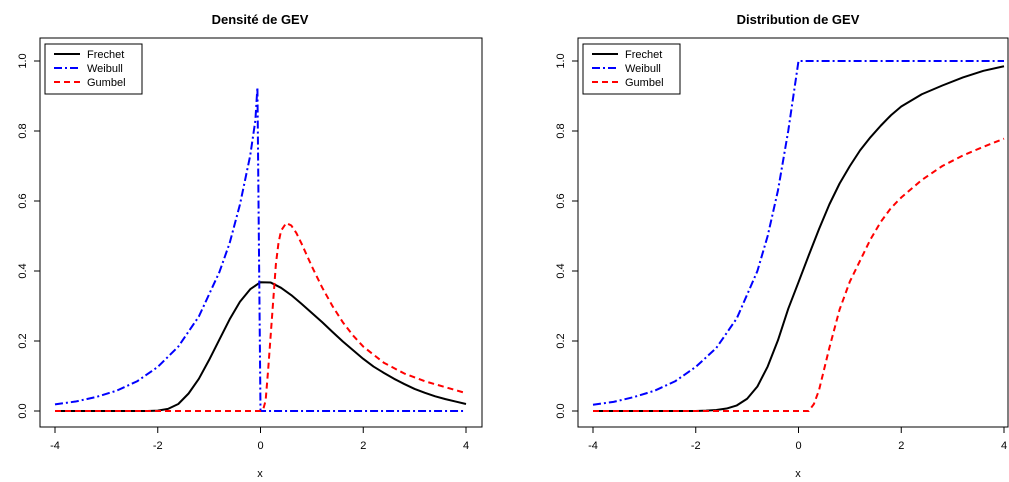 Image resolution: width=1009 pixels, height=482 pixels. What do you see at coordinates (260, 19) in the screenshot?
I see `density-title: Densité de GEV` at bounding box center [260, 19].